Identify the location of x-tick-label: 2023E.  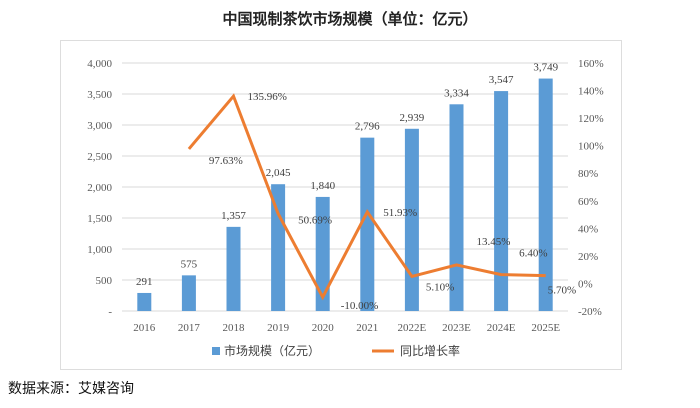
(456, 328).